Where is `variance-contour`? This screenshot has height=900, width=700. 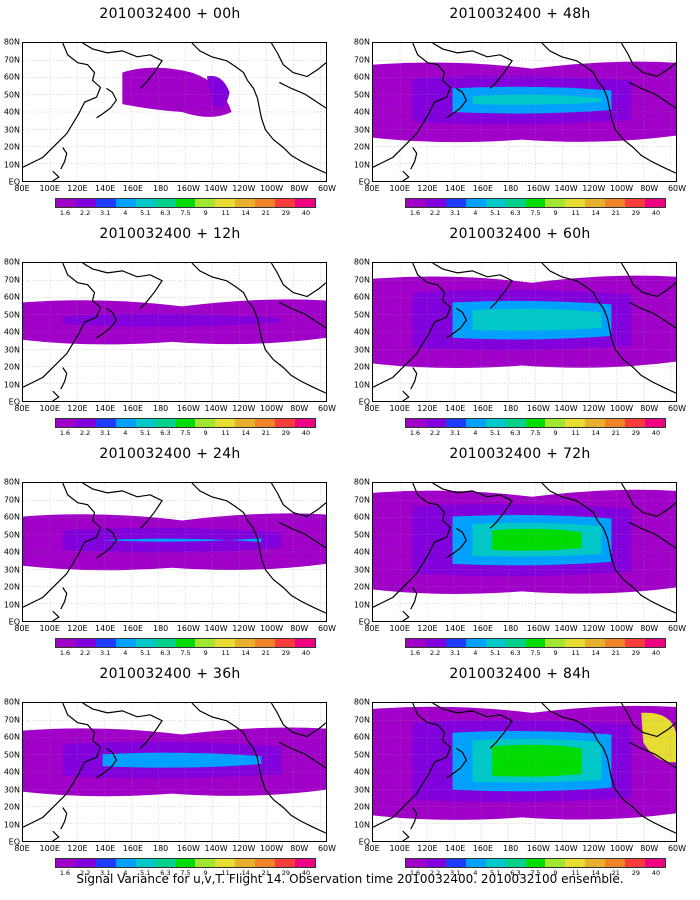
variance-contour is located at coordinates (537, 319).